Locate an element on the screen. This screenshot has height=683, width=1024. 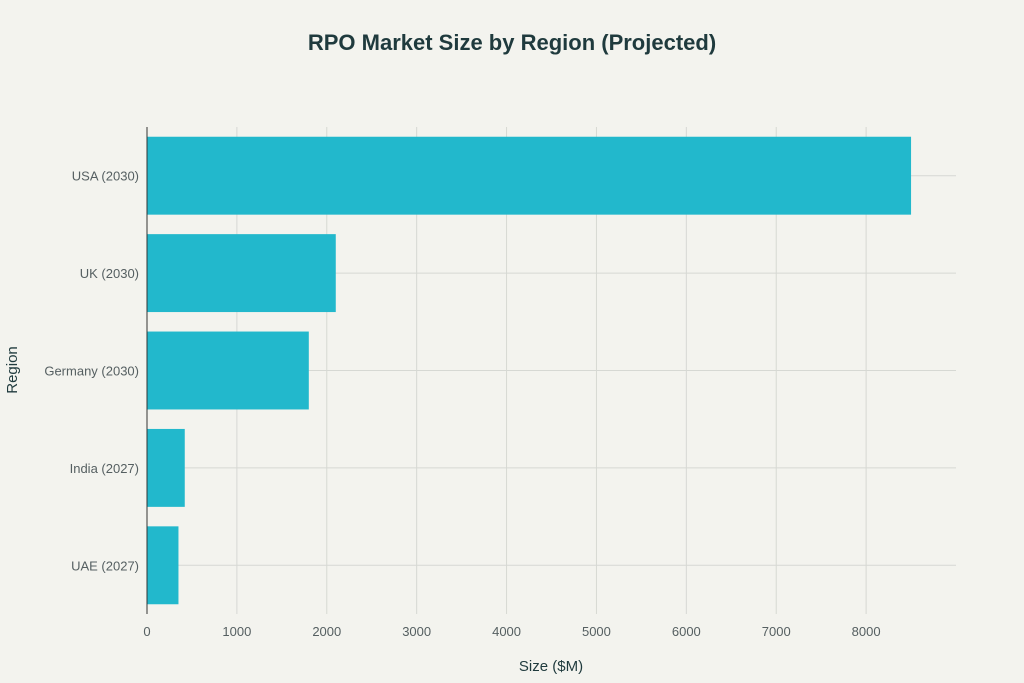
chart-title: RPO Market Size by Region (Projected) is located at coordinates (512, 42).